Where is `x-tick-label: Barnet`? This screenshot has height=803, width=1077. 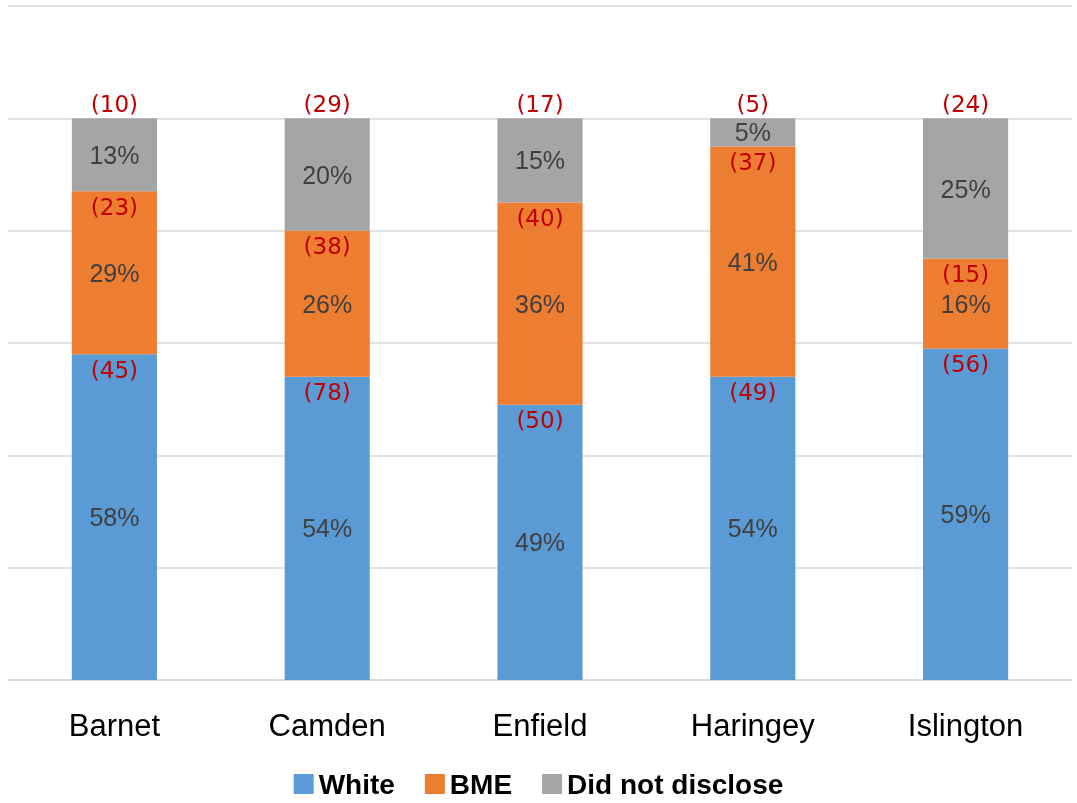
x-tick-label: Barnet is located at coordinates (114, 725).